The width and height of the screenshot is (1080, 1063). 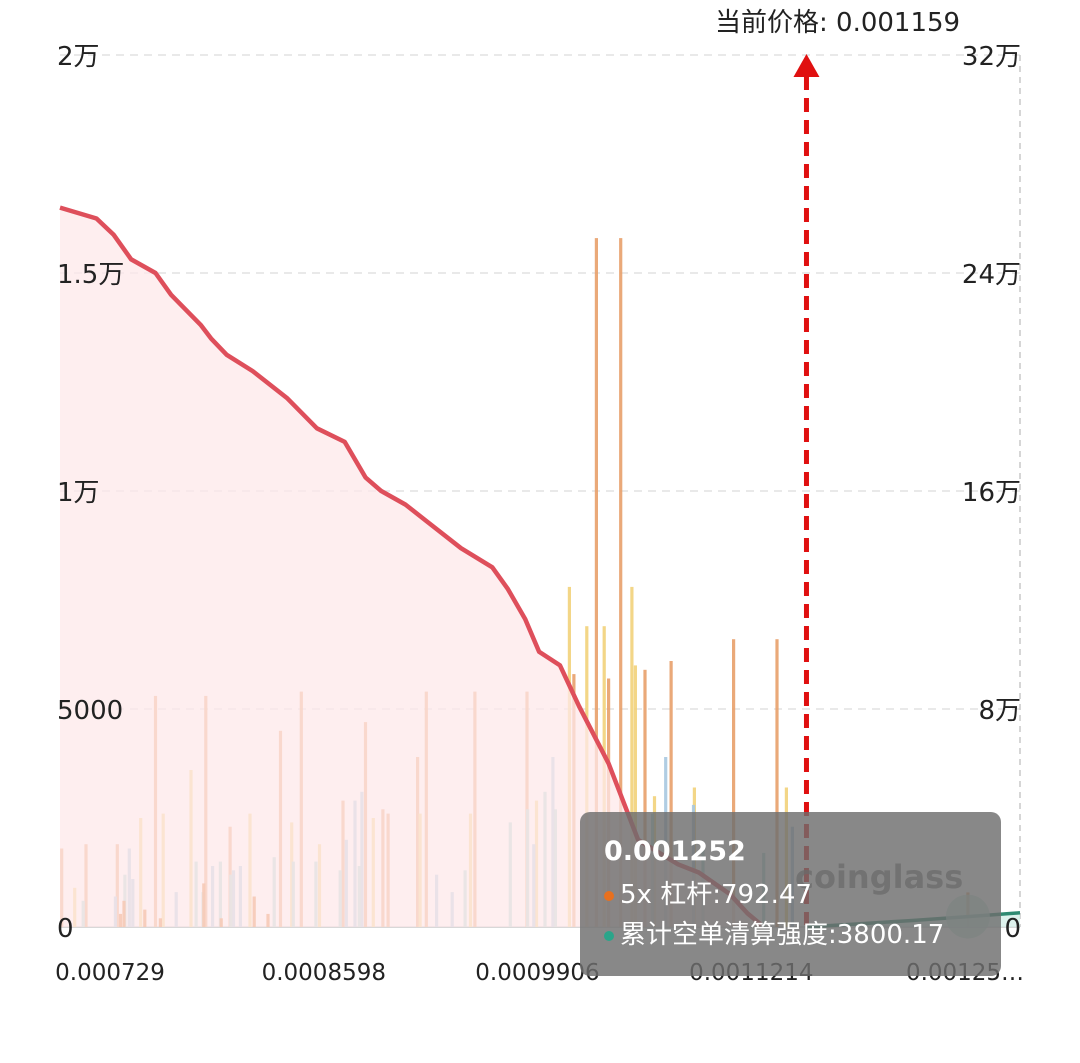 I want to click on tooltip-row-label: 5x 杠杆:792.47, so click(x=716, y=895).